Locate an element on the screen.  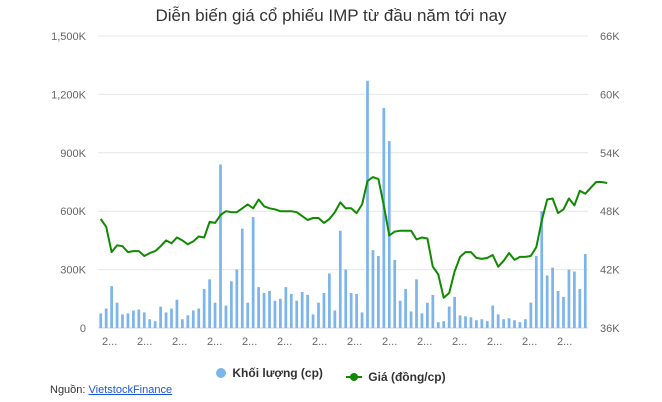
y-left-tick-label: 300K is located at coordinates (73, 271).